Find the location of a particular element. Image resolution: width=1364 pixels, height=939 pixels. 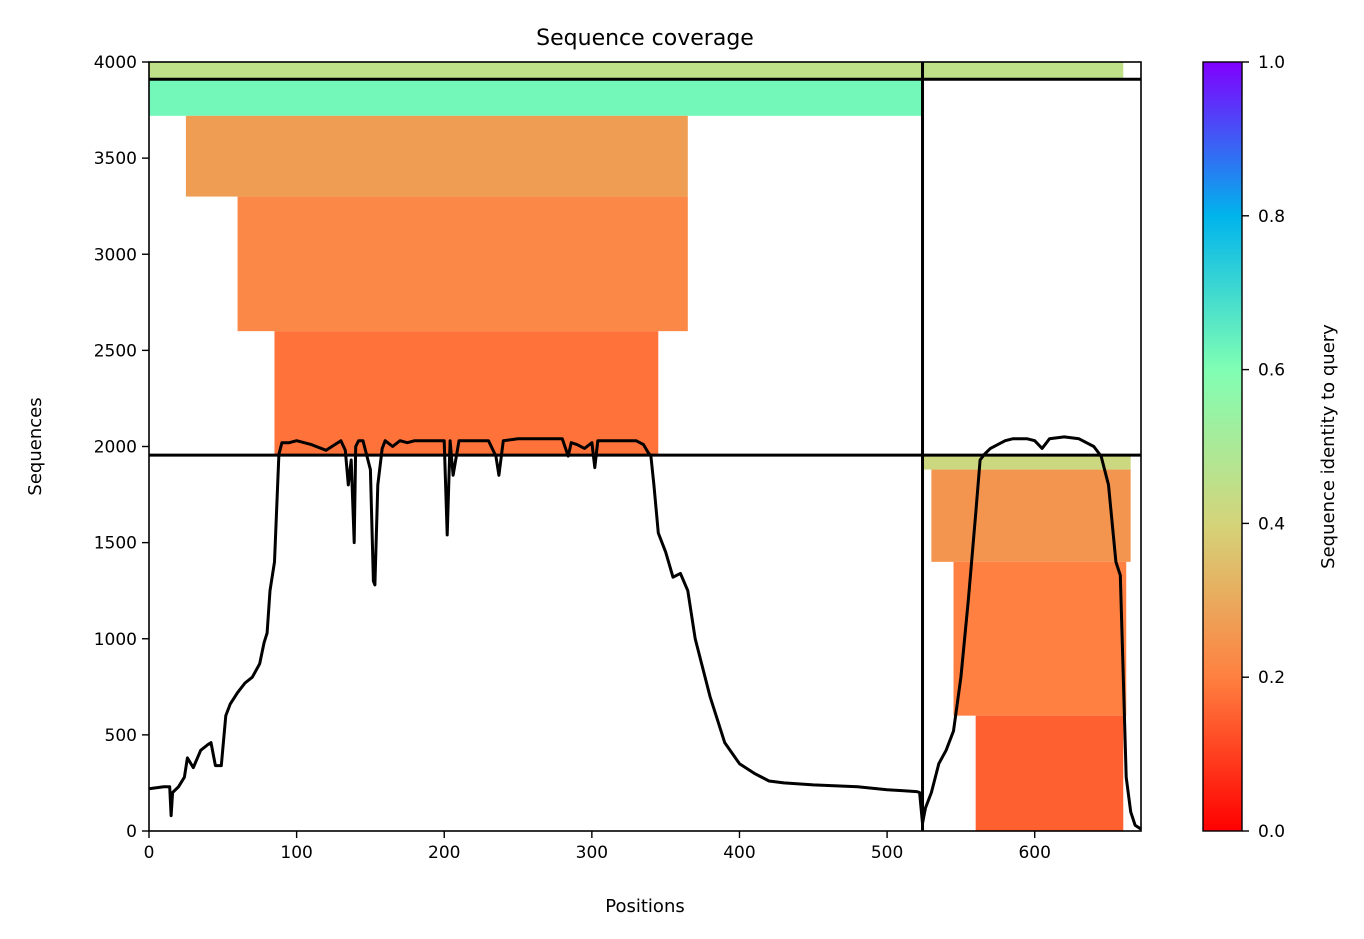

x-axis: 0 100 200 300 400 500 600 is located at coordinates (597, 847).